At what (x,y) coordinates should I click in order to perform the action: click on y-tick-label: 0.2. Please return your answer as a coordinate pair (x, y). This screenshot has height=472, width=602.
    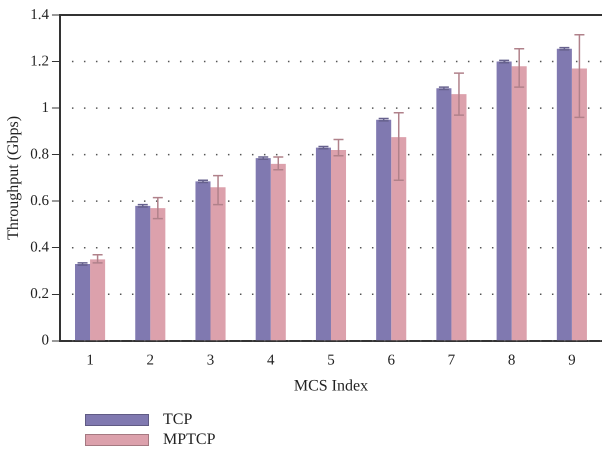
    Looking at the image, I should click on (39, 294).